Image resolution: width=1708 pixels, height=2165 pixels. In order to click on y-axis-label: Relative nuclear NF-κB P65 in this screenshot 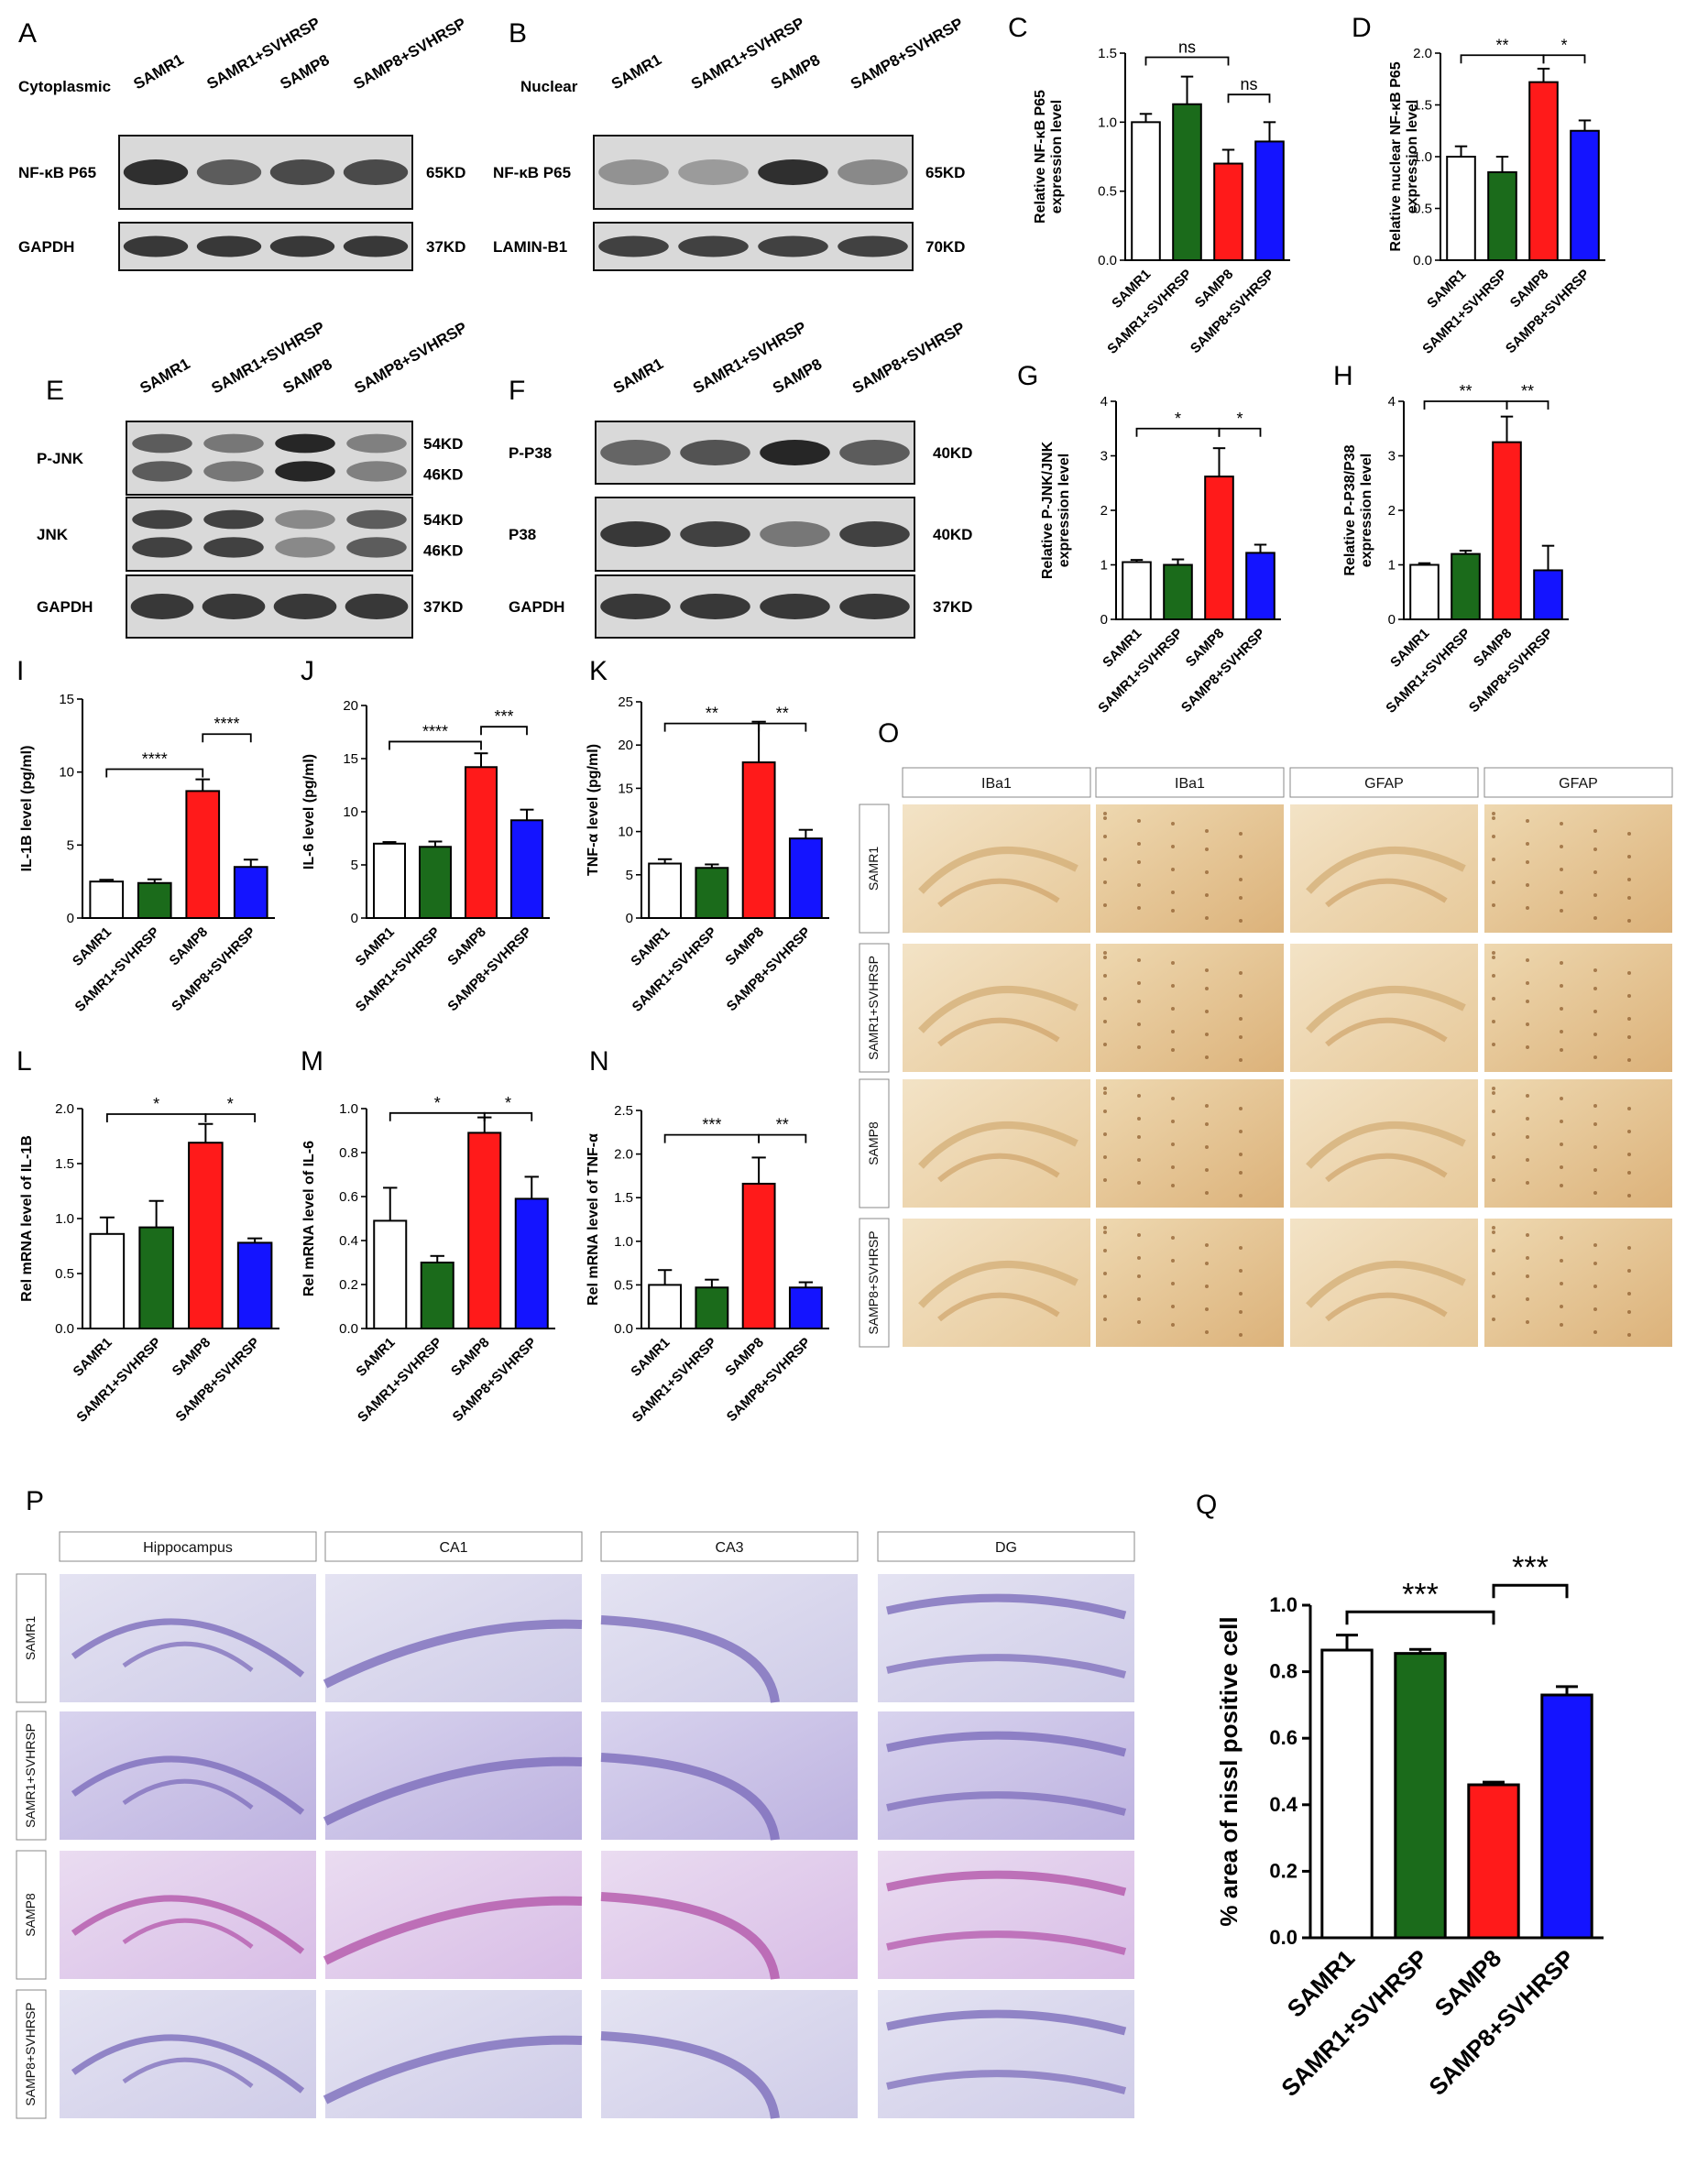, I will do `click(1396, 156)`.